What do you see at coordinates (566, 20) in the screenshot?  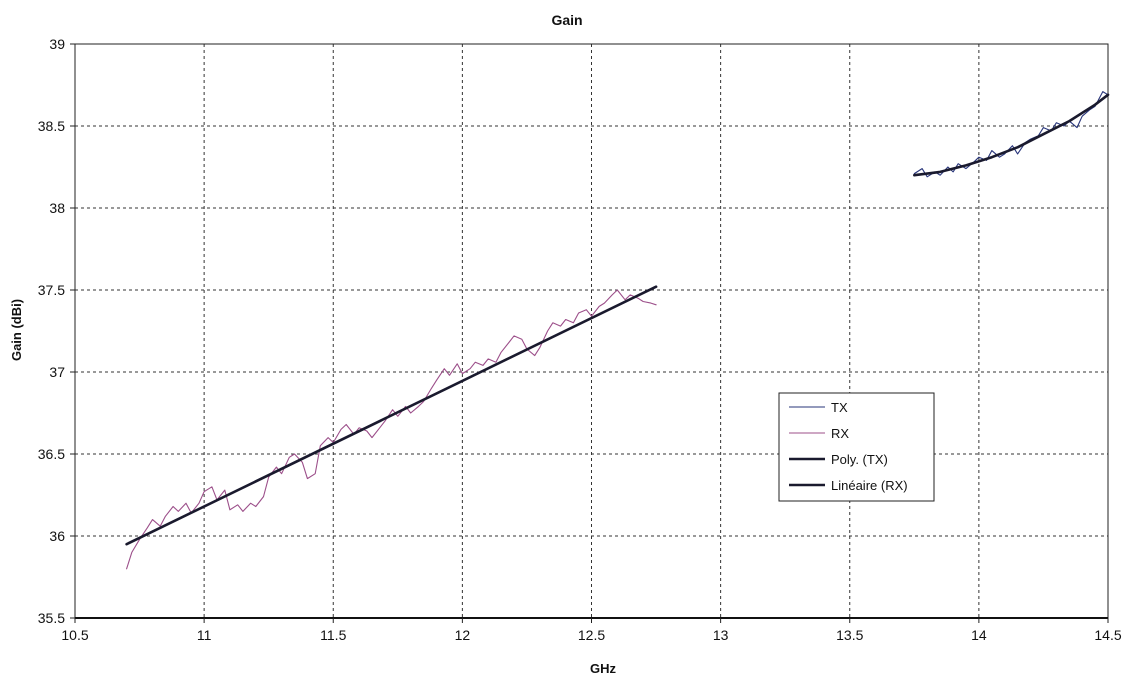 I see `chart-title: Gain` at bounding box center [566, 20].